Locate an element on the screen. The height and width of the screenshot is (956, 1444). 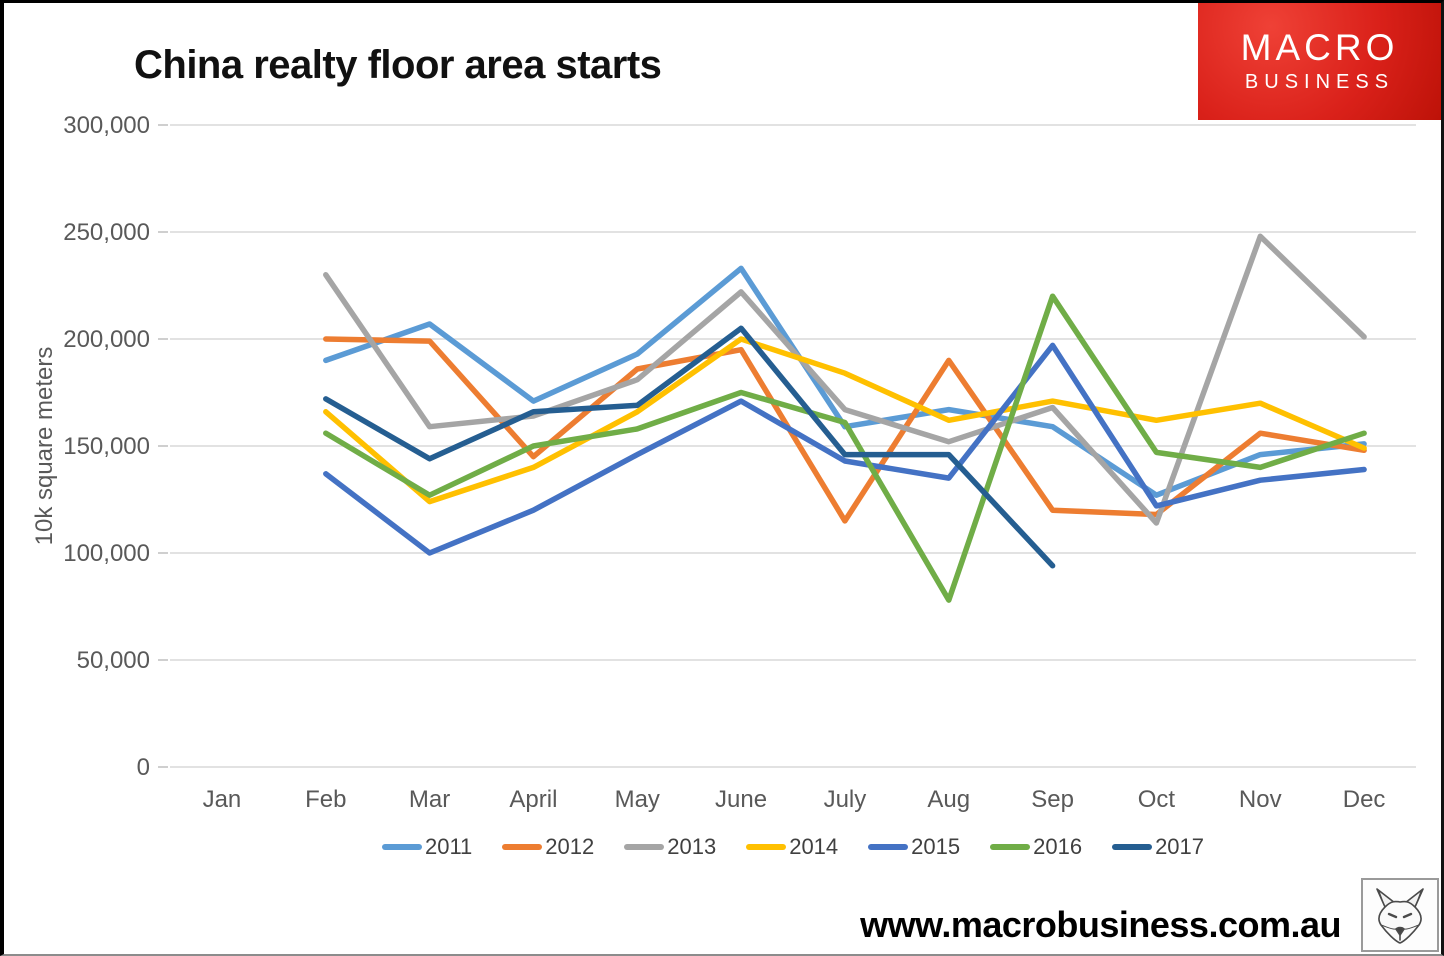
legend-item-2013: 2013 is located at coordinates (670, 847).